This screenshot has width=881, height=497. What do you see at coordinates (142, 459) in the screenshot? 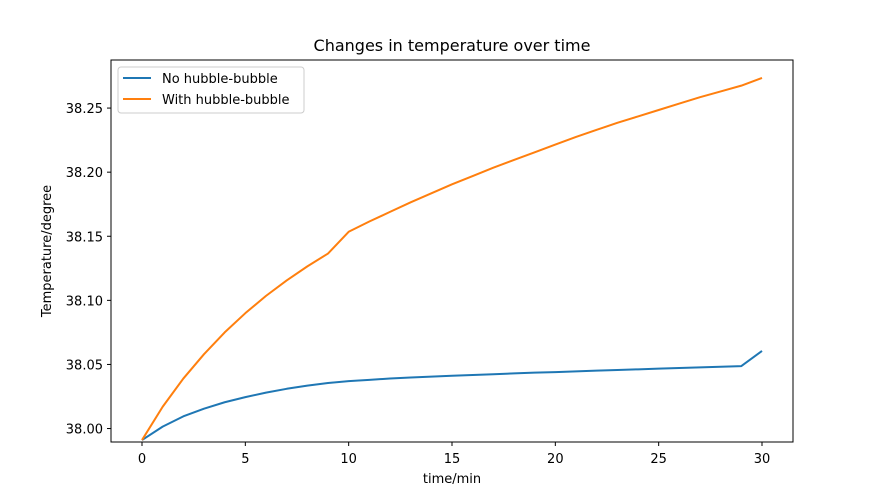
I see `x-tick-label: 0` at bounding box center [142, 459].